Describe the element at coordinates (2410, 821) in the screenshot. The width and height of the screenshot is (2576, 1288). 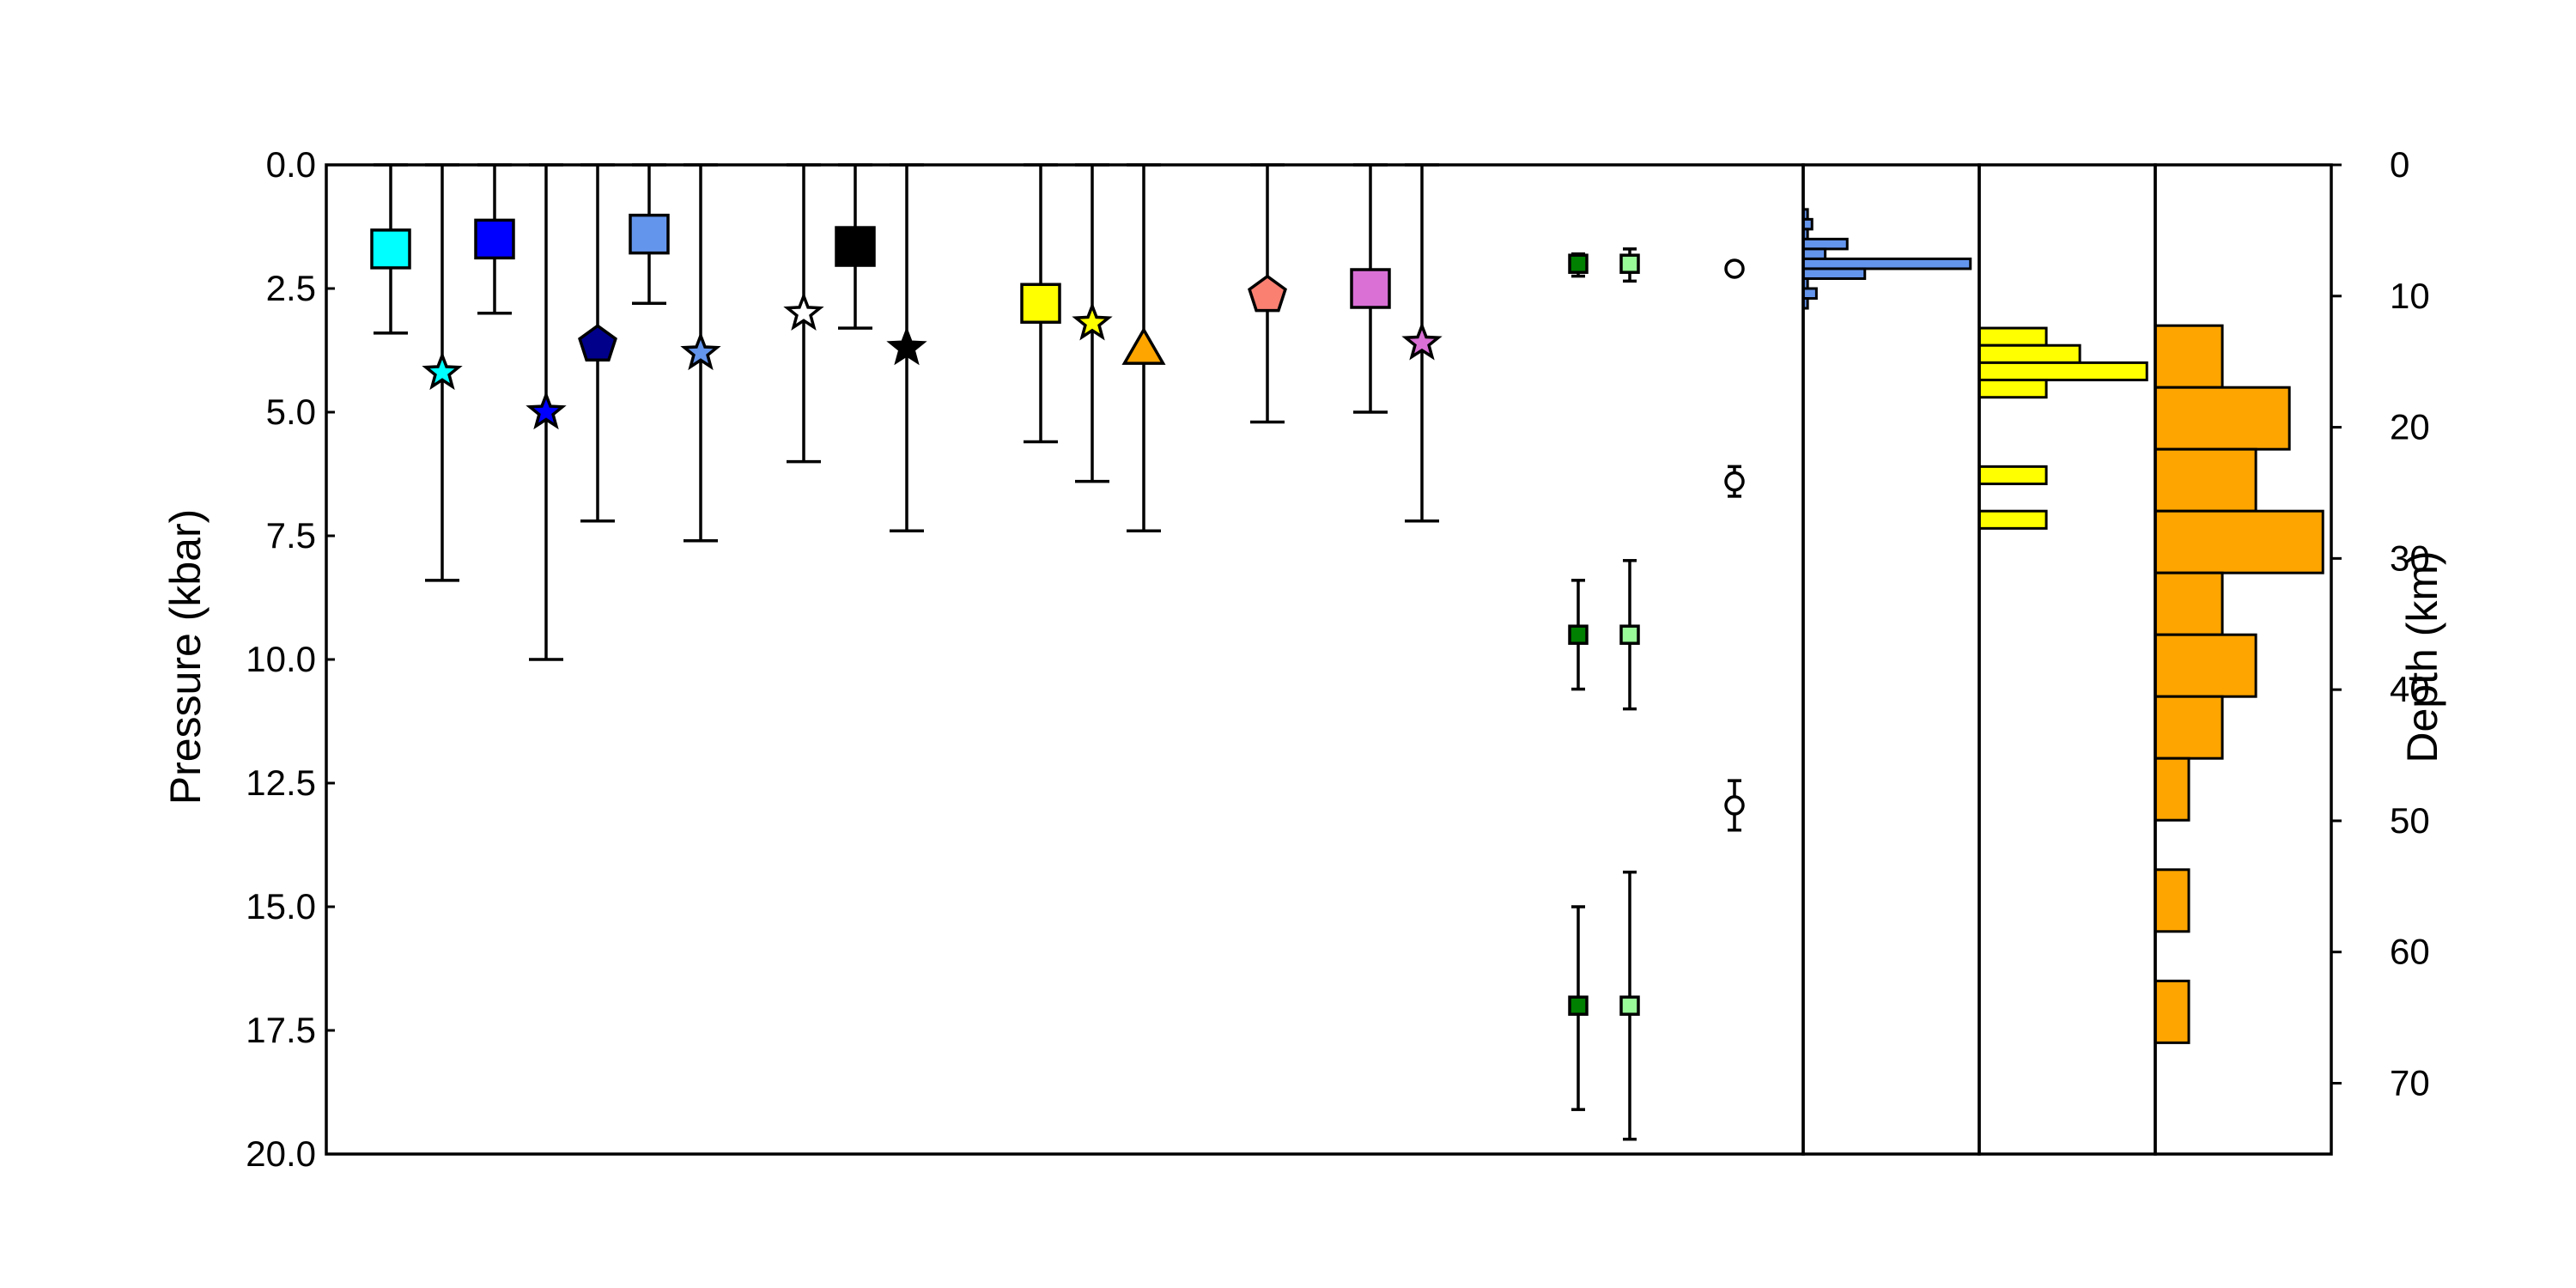
I see `y-right-tick-label: 50` at that location.